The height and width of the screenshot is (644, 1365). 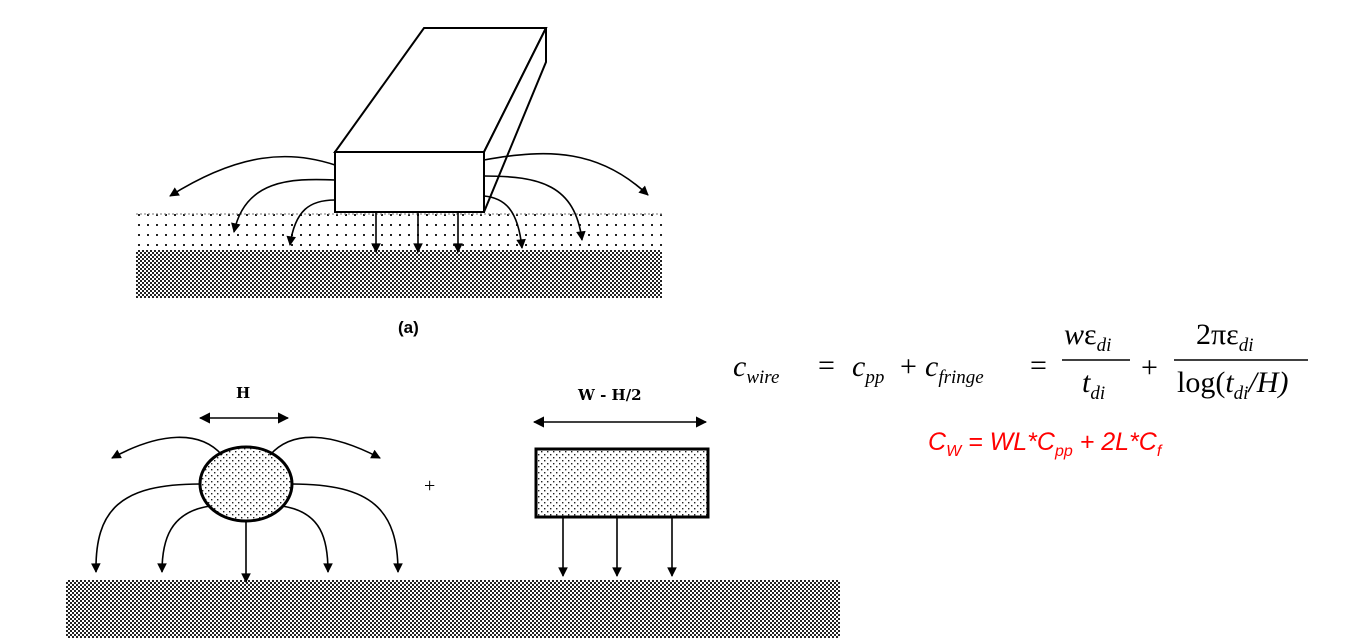 I want to click on fringe-field-lines-right, so click(x=566, y=201).